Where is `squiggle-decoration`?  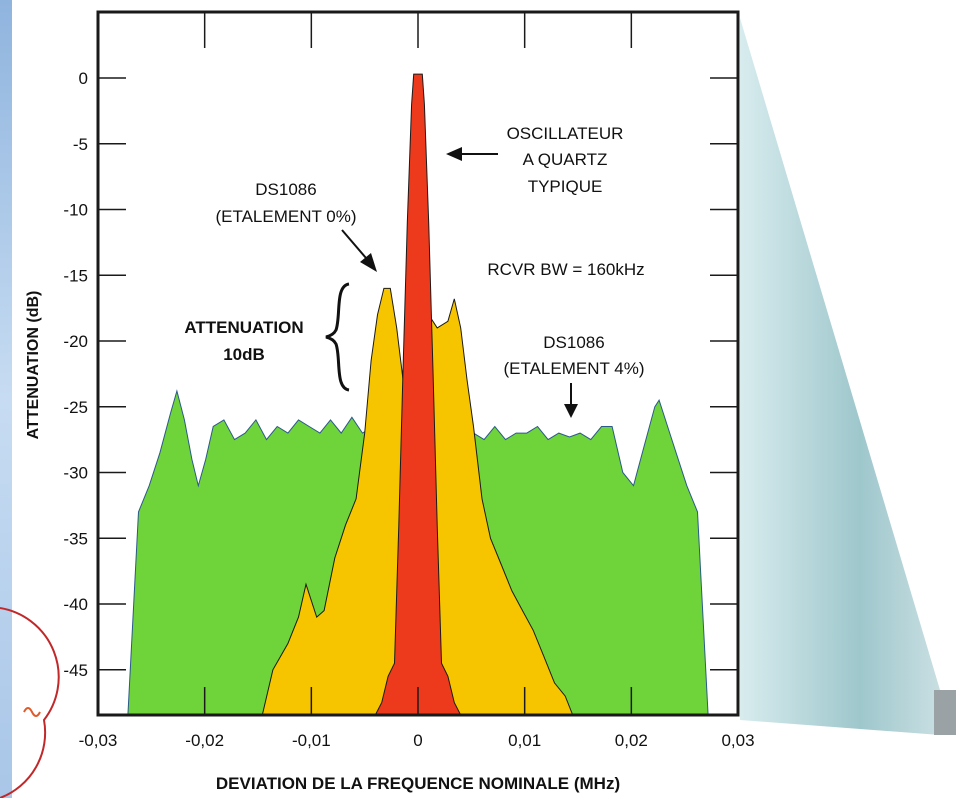
squiggle-decoration is located at coordinates (32, 712).